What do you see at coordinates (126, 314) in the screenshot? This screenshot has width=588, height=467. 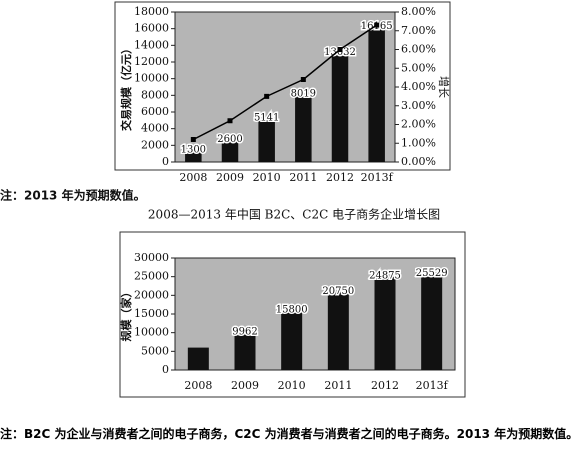 I see `y-axis-label: 规模（家）` at bounding box center [126, 314].